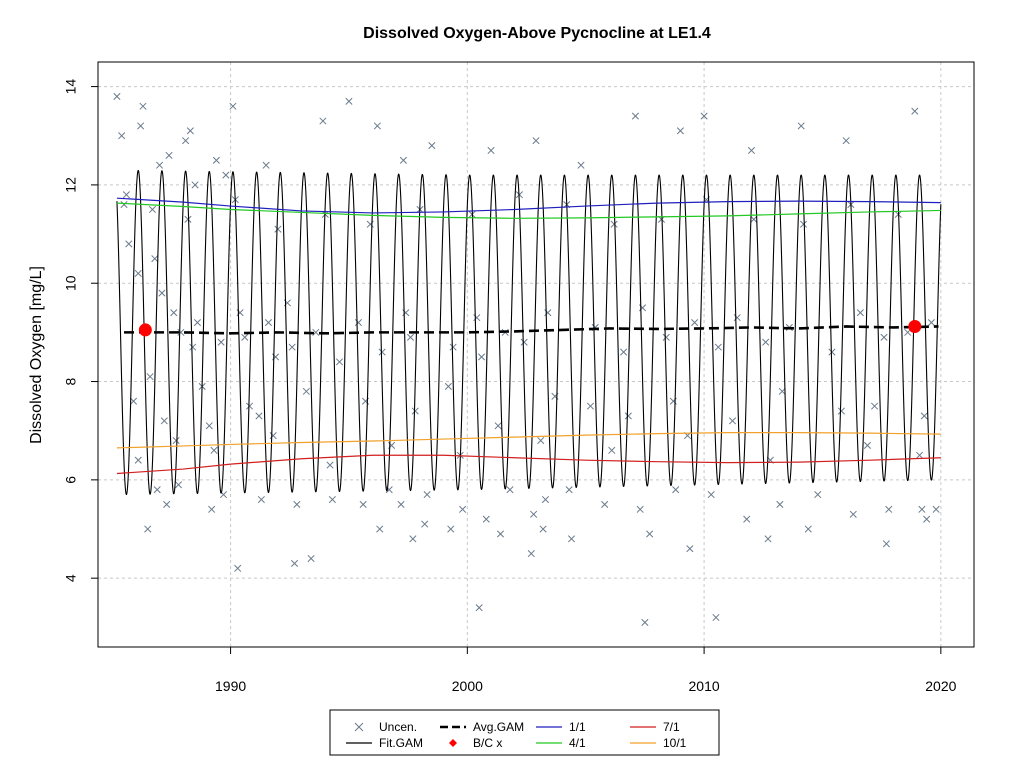 This screenshot has width=1024, height=768. Describe the element at coordinates (561, 727) in the screenshot. I see `legend-item: 1/1` at that location.